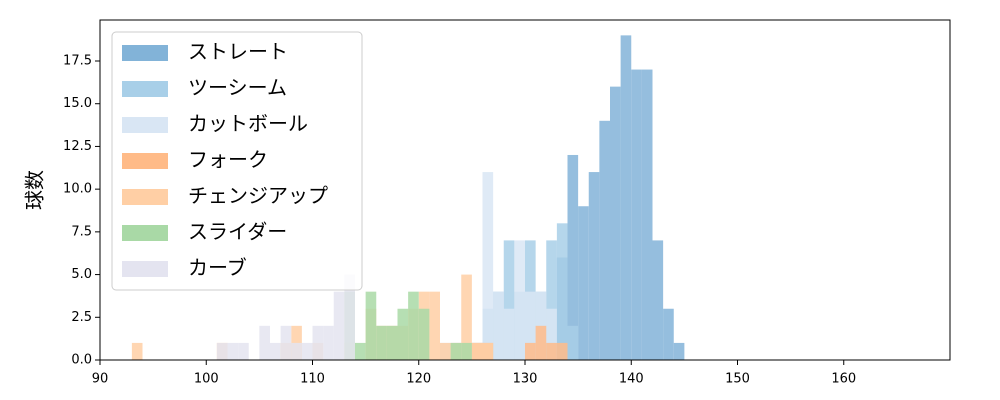 Image resolution: width=1000 pixels, height=400 pixels. I want to click on x-tick-label: 160, so click(843, 379).